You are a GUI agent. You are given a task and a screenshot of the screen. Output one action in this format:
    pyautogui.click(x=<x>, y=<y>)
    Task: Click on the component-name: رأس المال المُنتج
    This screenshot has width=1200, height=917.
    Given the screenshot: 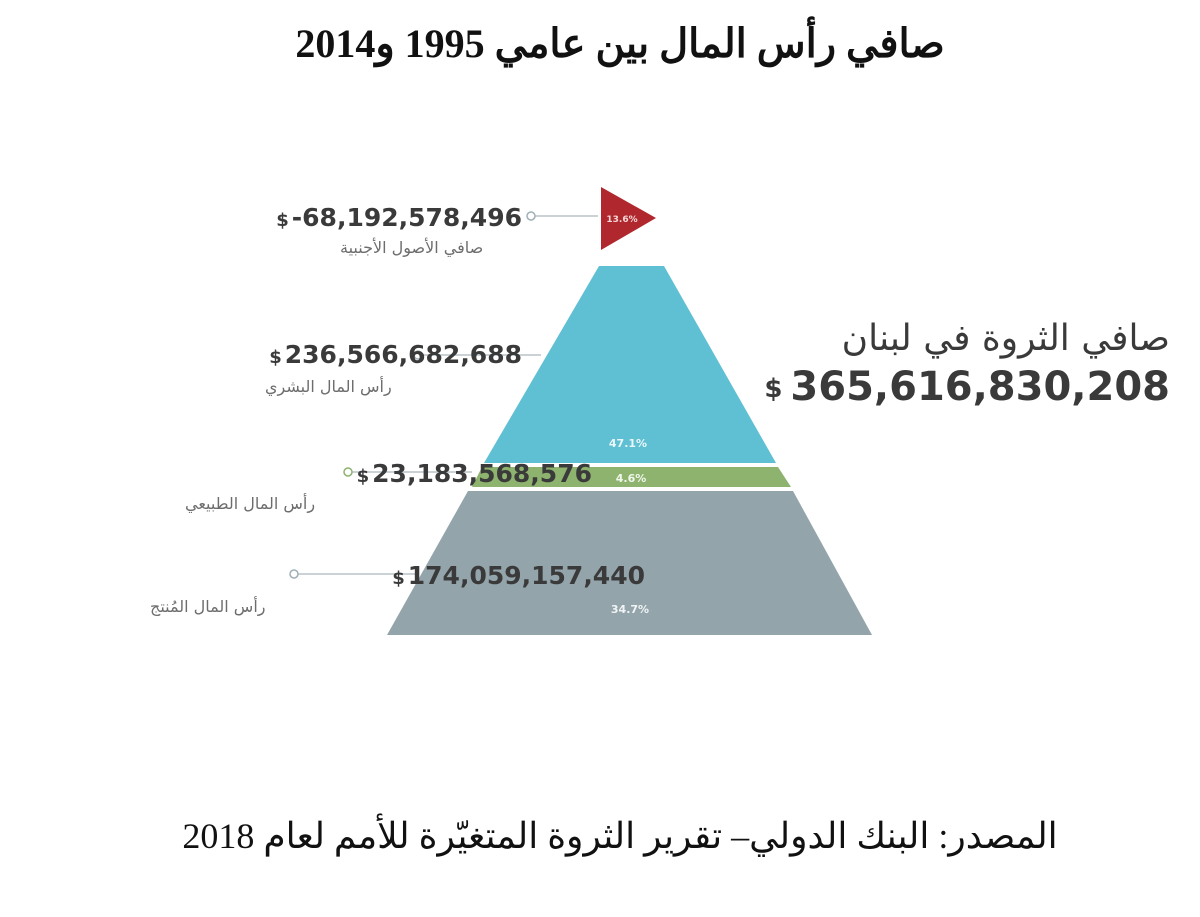 What is the action you would take?
    pyautogui.click(x=208, y=606)
    